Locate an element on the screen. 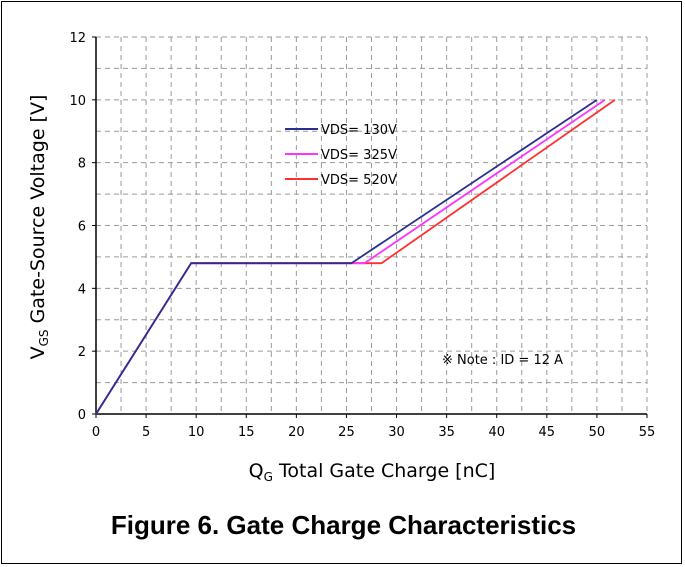 This screenshot has width=685, height=567. test-condition-note: ※ Note : ID = 12 A is located at coordinates (502, 360).